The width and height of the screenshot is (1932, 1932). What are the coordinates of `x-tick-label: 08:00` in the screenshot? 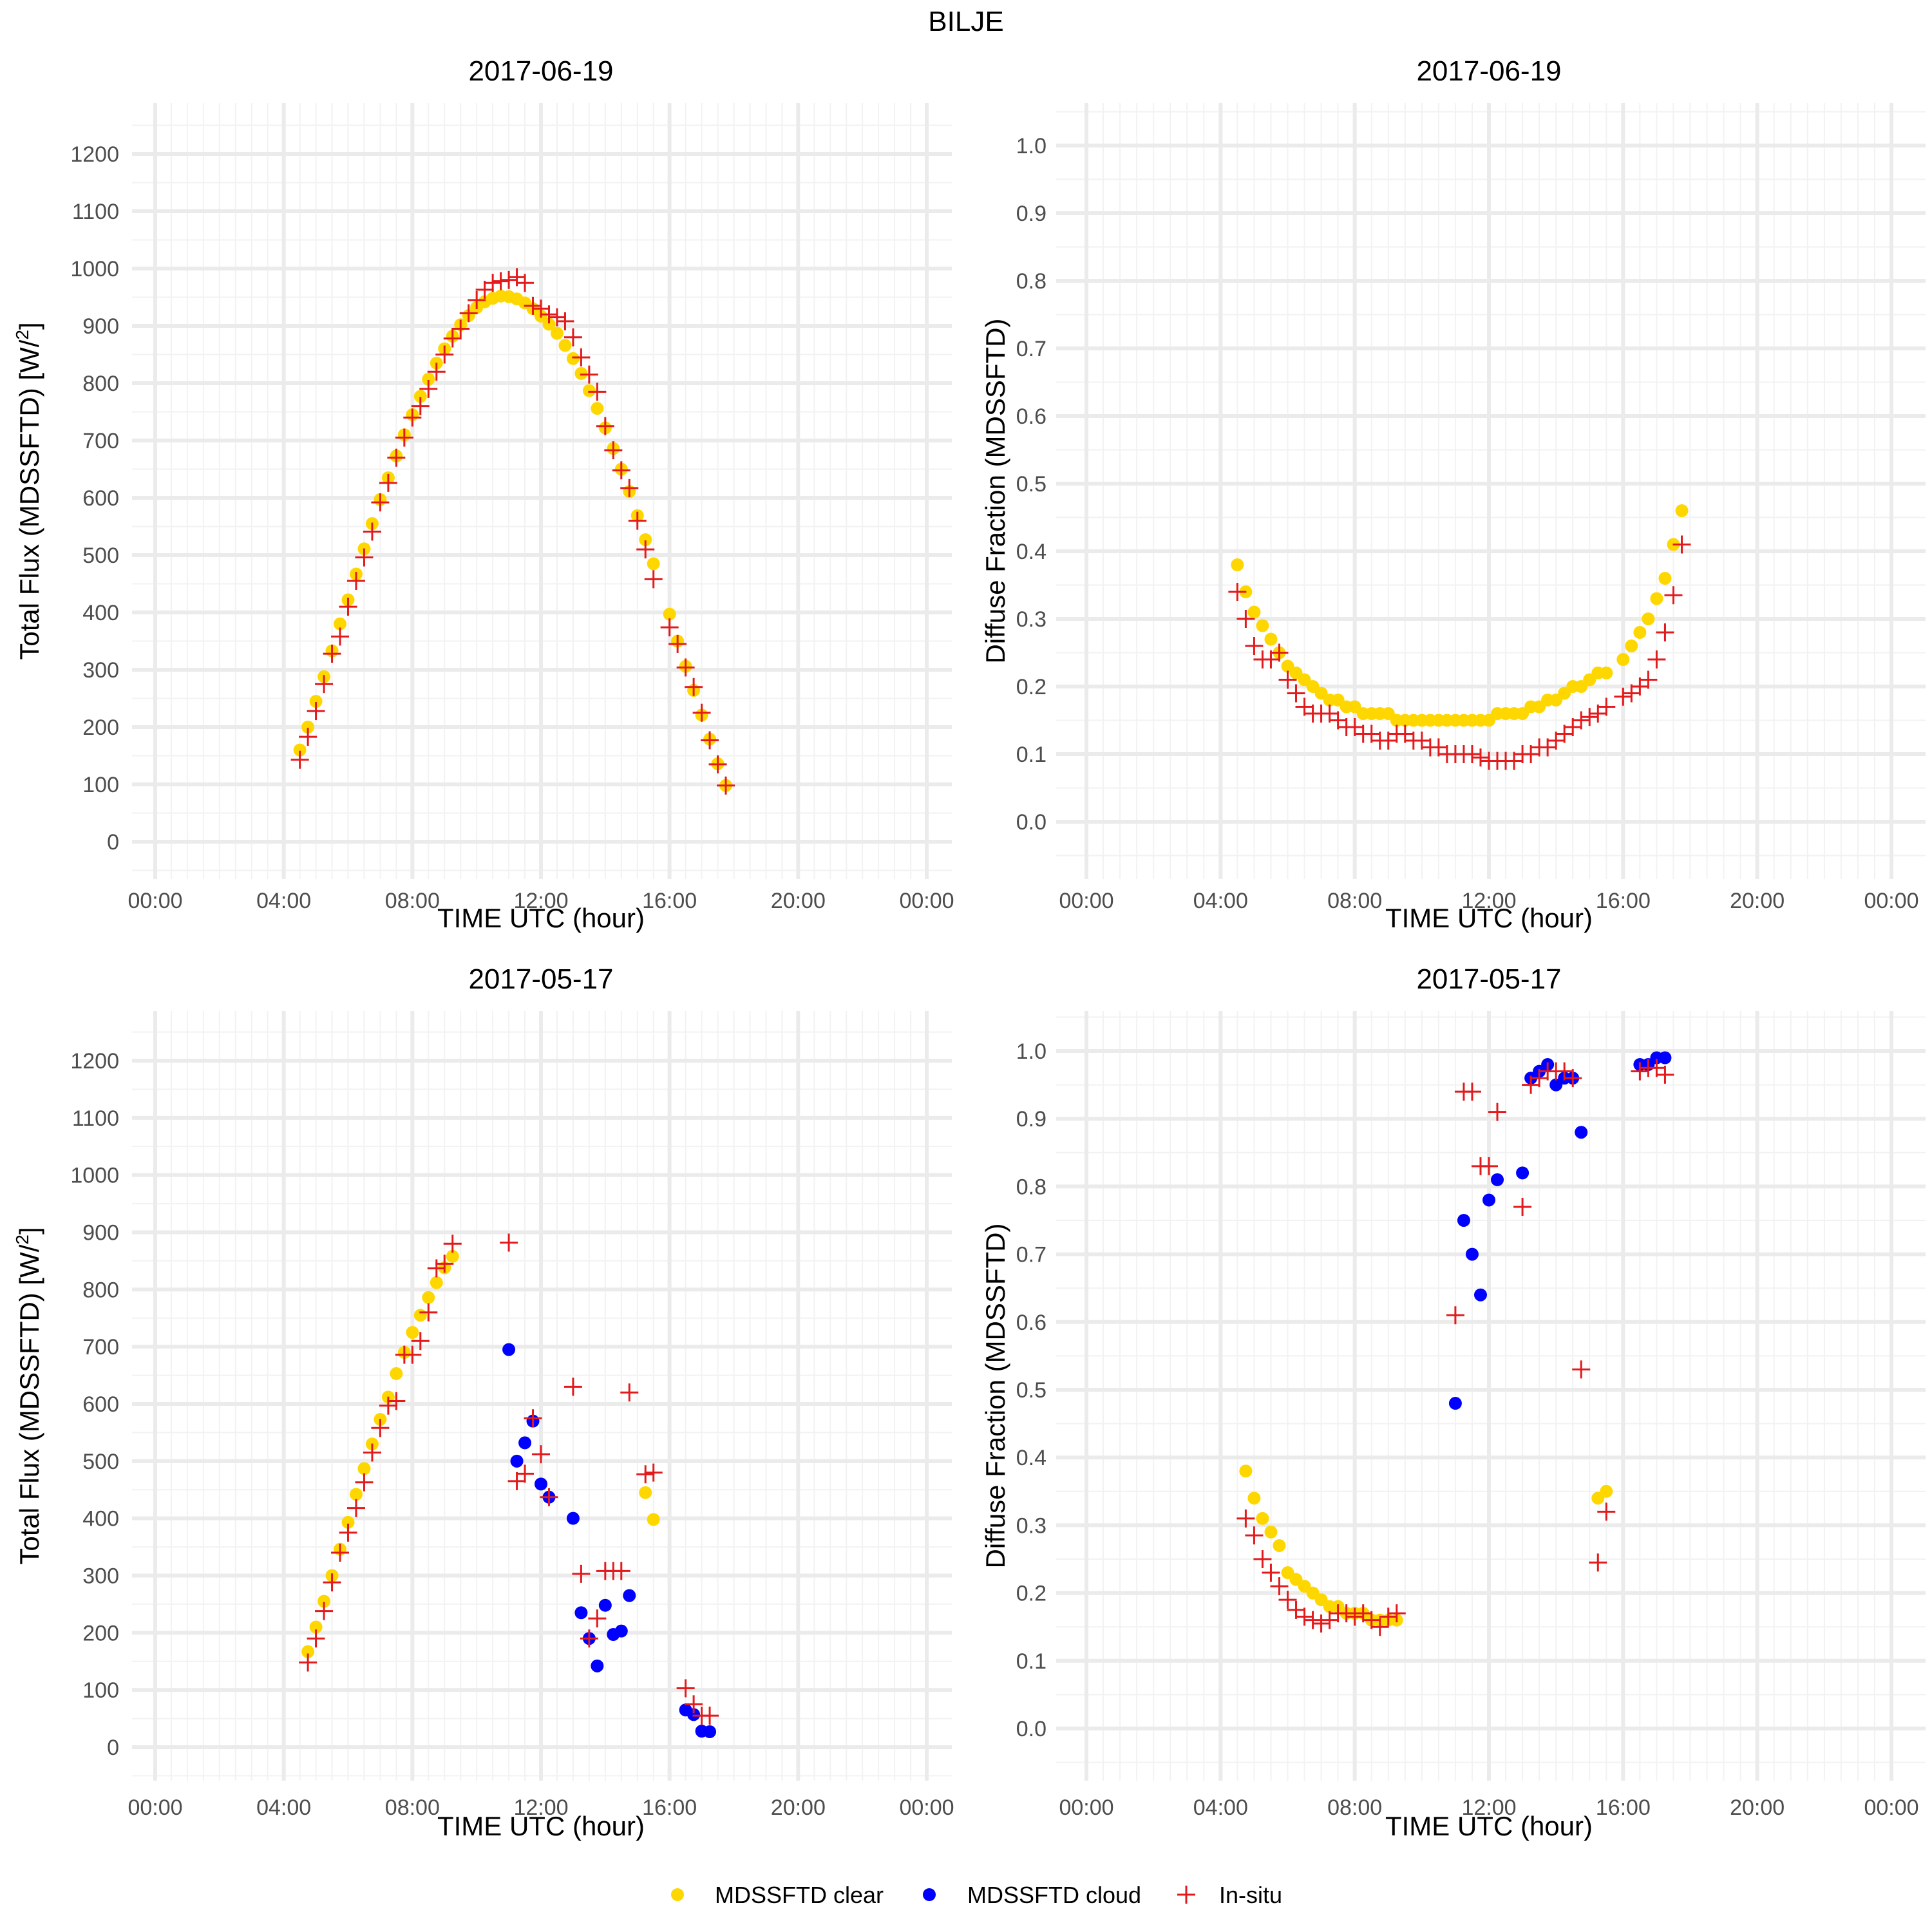 It's located at (413, 1807).